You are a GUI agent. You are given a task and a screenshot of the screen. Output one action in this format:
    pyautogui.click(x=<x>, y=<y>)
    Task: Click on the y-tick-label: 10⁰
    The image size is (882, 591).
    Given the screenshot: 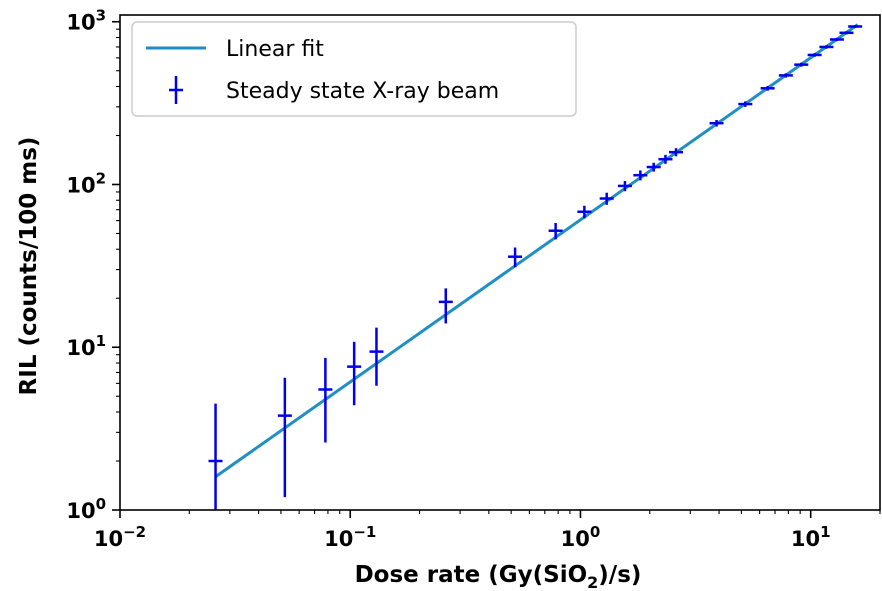 What is the action you would take?
    pyautogui.click(x=86, y=509)
    